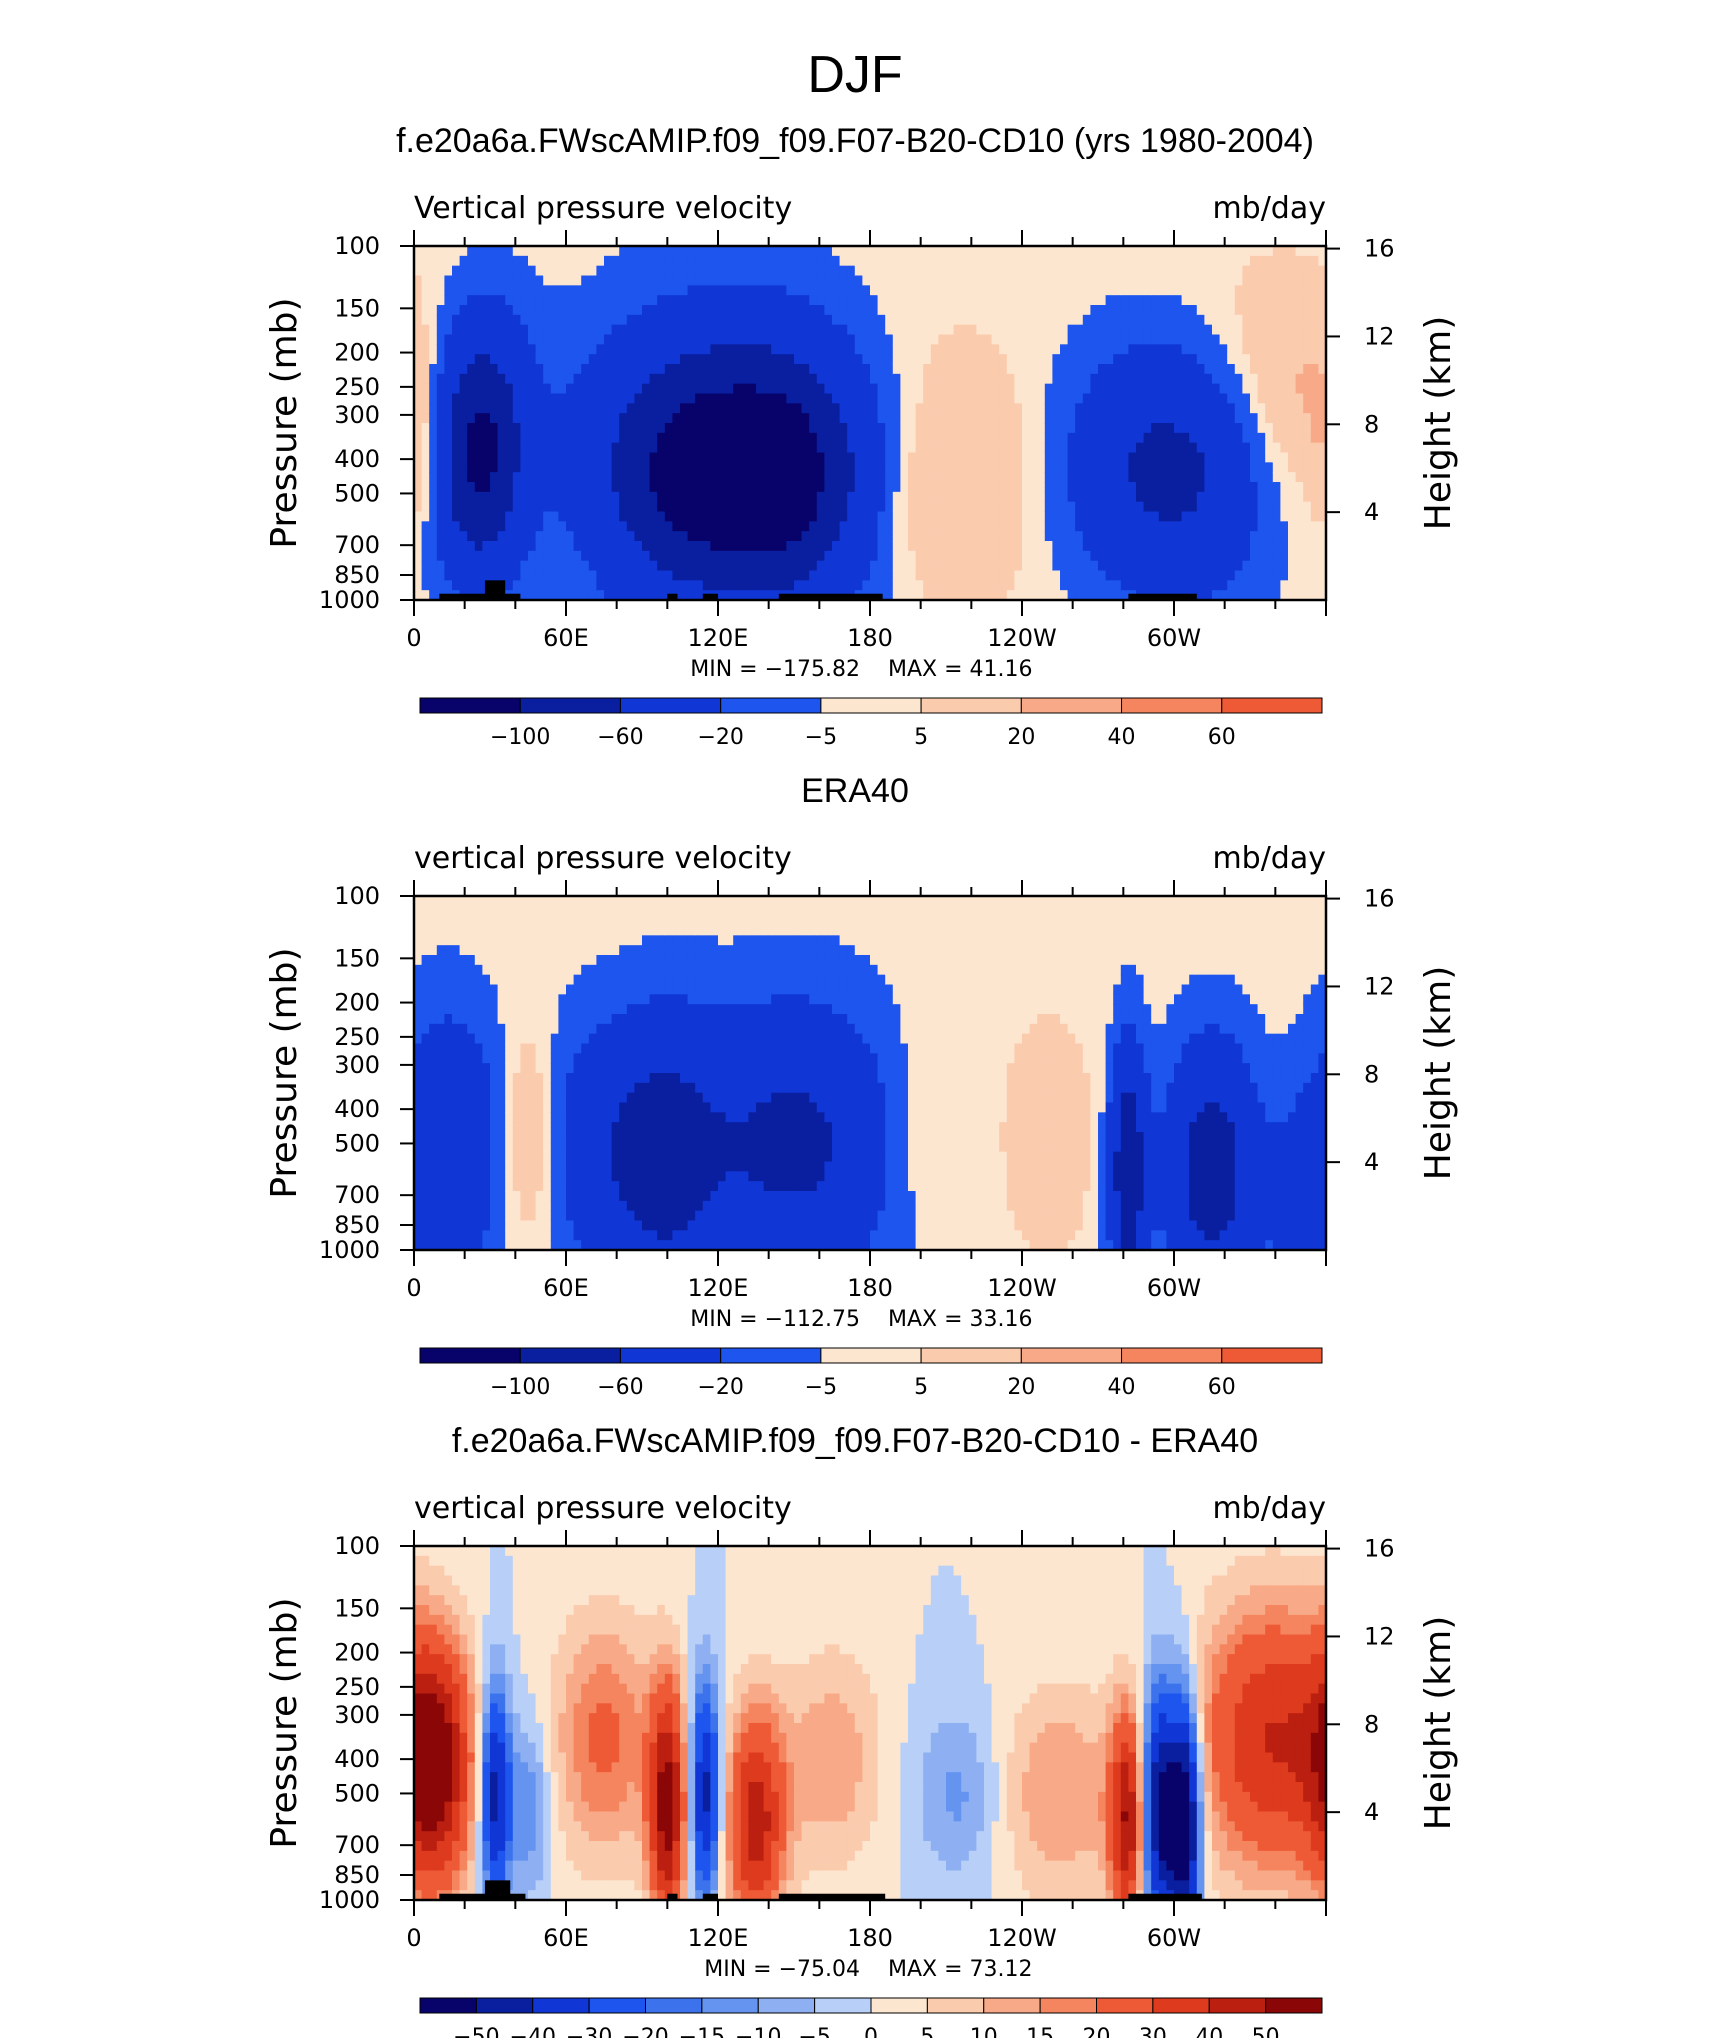 The height and width of the screenshot is (2038, 1710). I want to click on colorbar-label: 5, so click(921, 737).